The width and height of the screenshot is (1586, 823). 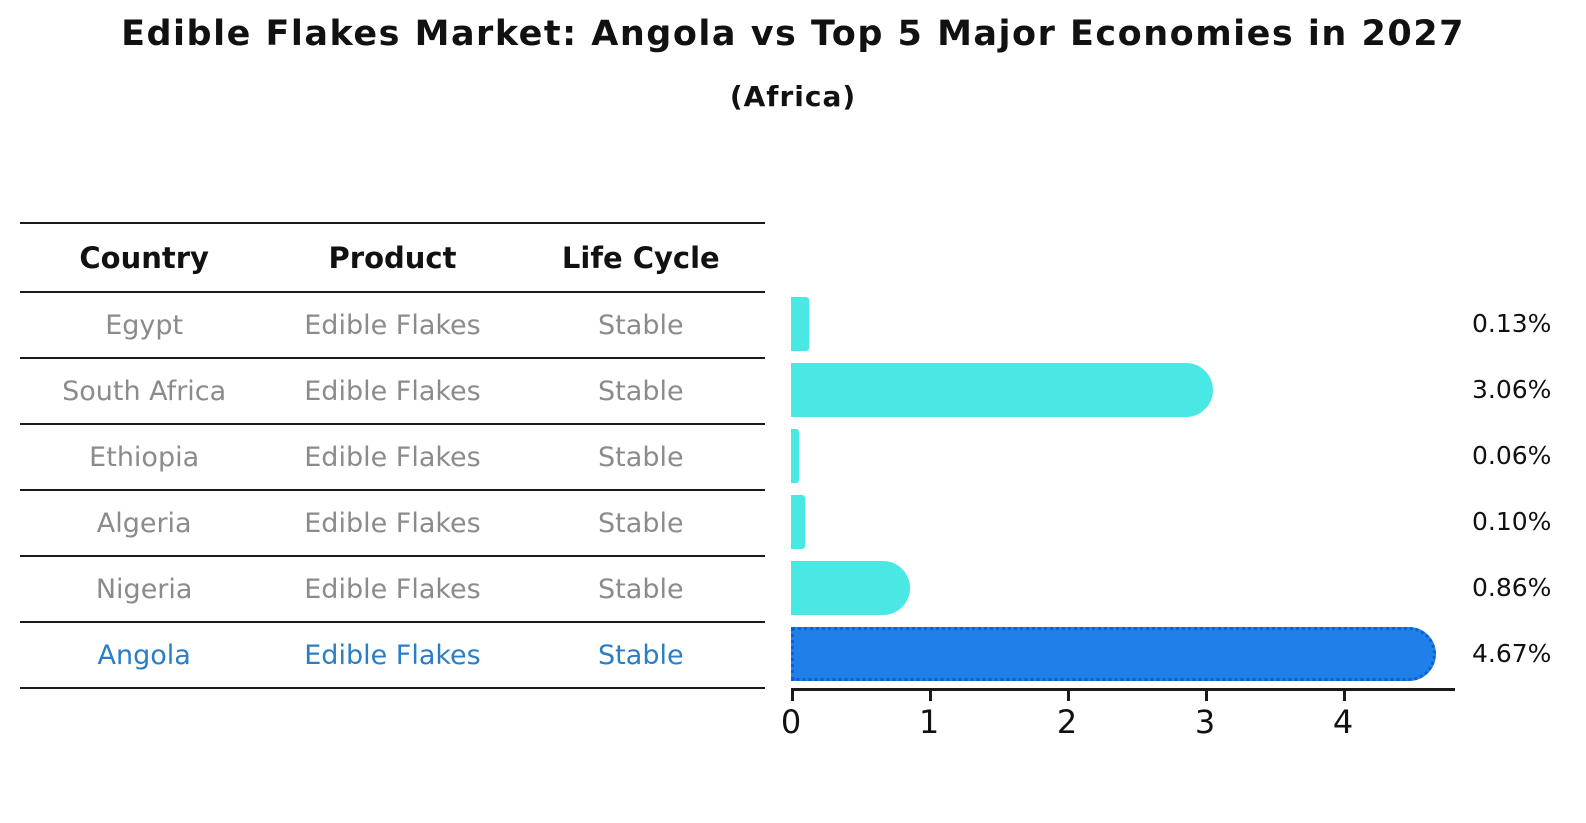 What do you see at coordinates (1512, 587) in the screenshot?
I see `bar-value-label: 0.86%` at bounding box center [1512, 587].